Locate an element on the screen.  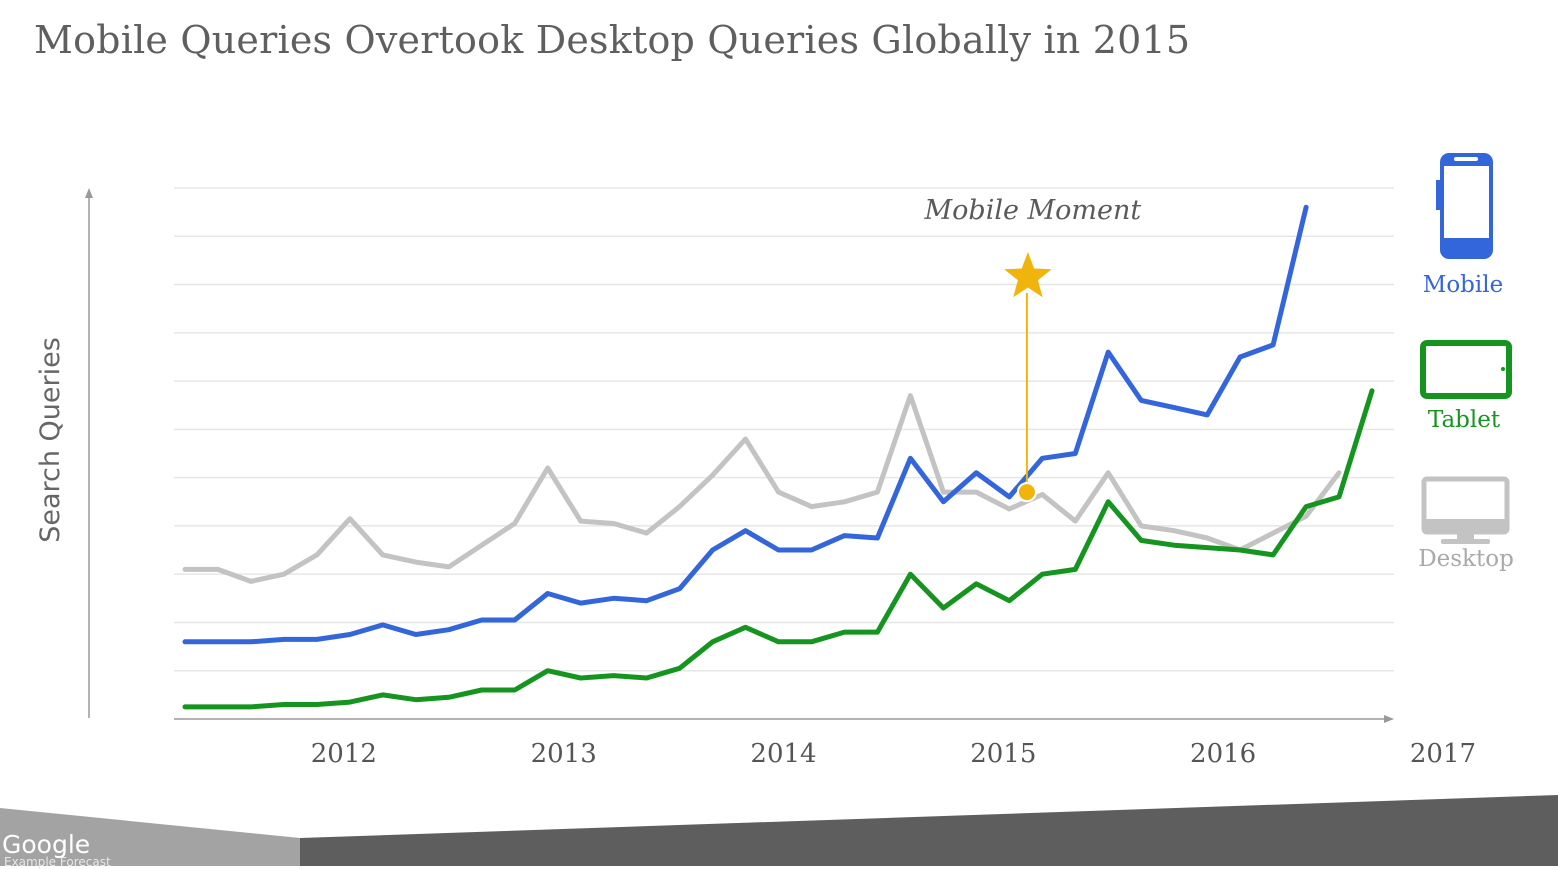
x-tick-label: 2016 is located at coordinates (1223, 754).